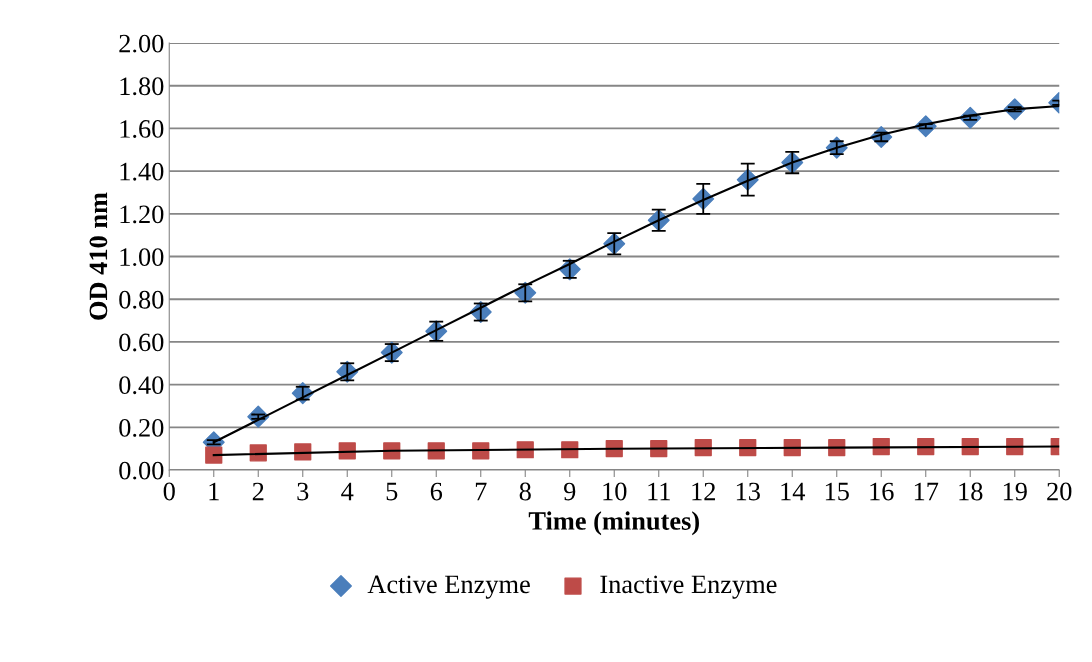  Describe the element at coordinates (141, 299) in the screenshot. I see `y-tick-label: 0.80` at that location.